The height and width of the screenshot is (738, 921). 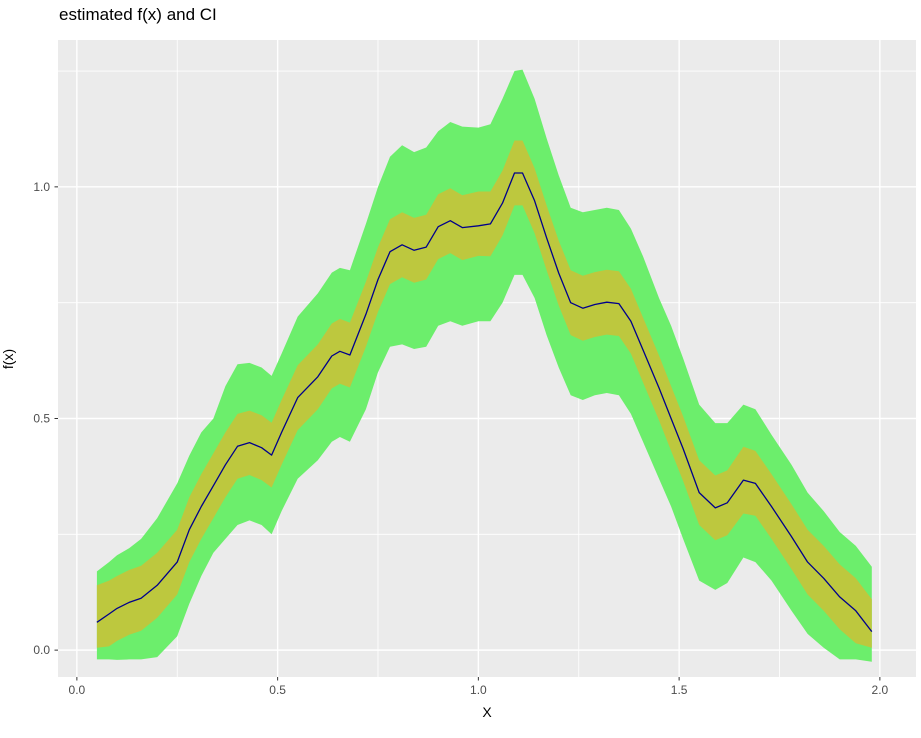 What do you see at coordinates (880, 690) in the screenshot?
I see `x-tick-label: 2.0` at bounding box center [880, 690].